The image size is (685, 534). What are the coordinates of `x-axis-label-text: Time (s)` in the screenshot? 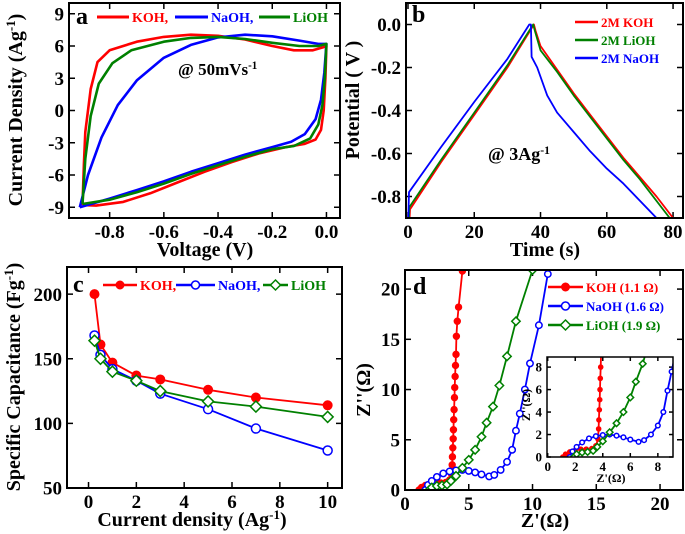 It's located at (545, 250).